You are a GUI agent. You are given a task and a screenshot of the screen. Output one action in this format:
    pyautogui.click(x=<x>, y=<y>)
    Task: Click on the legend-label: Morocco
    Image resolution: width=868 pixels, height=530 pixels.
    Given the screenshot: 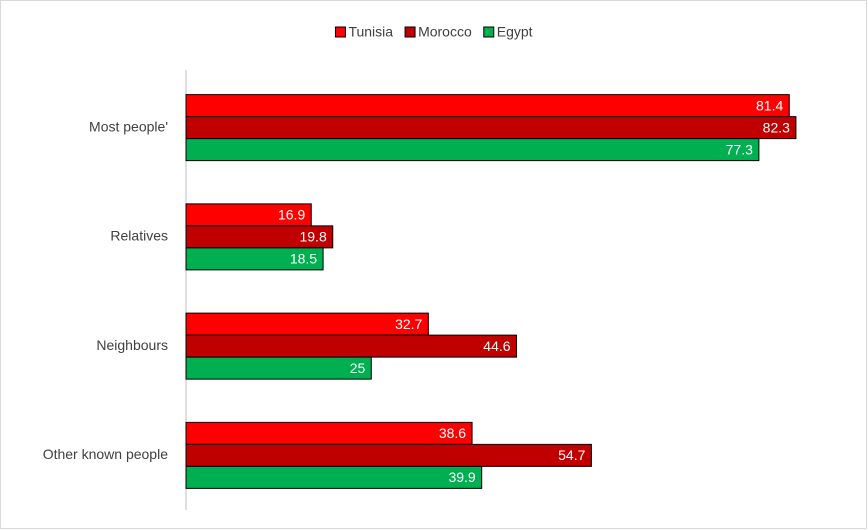 What is the action you would take?
    pyautogui.click(x=445, y=32)
    